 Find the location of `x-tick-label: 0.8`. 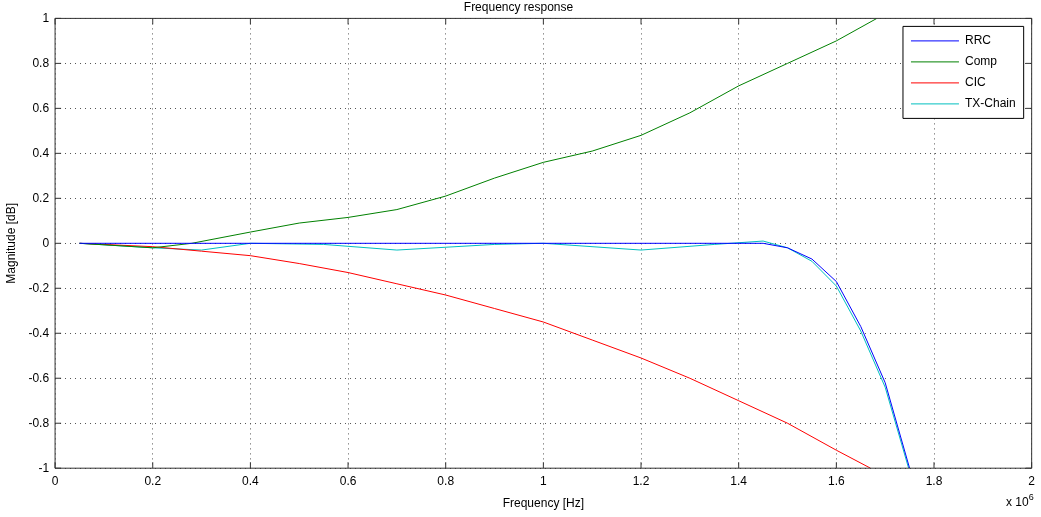

x-tick-label: 0.8 is located at coordinates (446, 480).